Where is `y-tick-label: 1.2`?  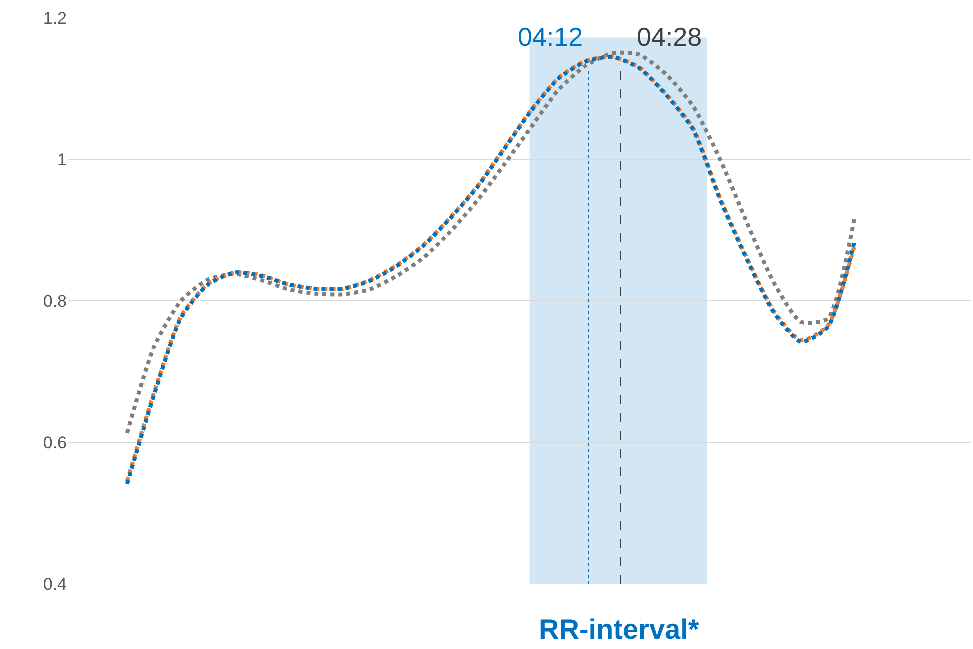 y-tick-label: 1.2 is located at coordinates (55, 18).